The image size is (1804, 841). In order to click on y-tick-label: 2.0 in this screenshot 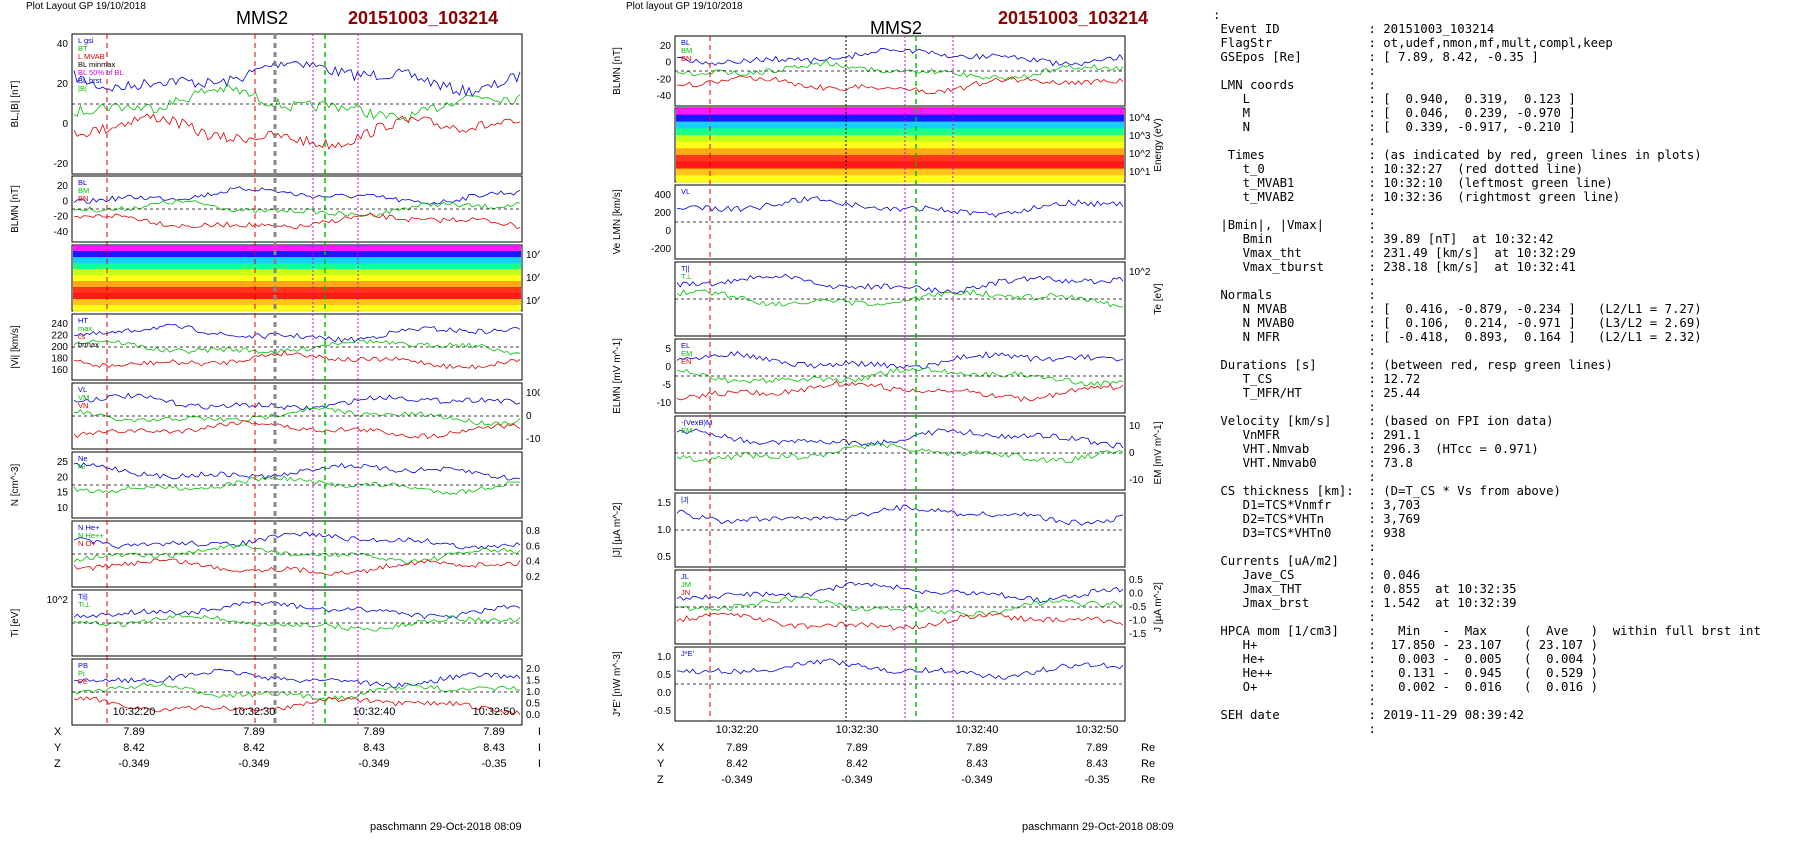, I will do `click(533, 669)`.